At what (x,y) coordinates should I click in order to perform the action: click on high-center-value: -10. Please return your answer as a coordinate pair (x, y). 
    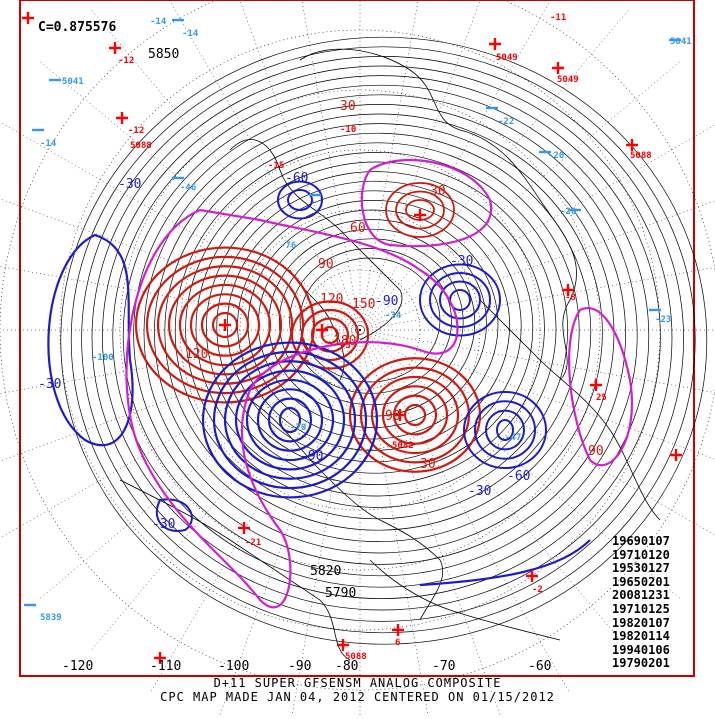
    Looking at the image, I should click on (348, 130).